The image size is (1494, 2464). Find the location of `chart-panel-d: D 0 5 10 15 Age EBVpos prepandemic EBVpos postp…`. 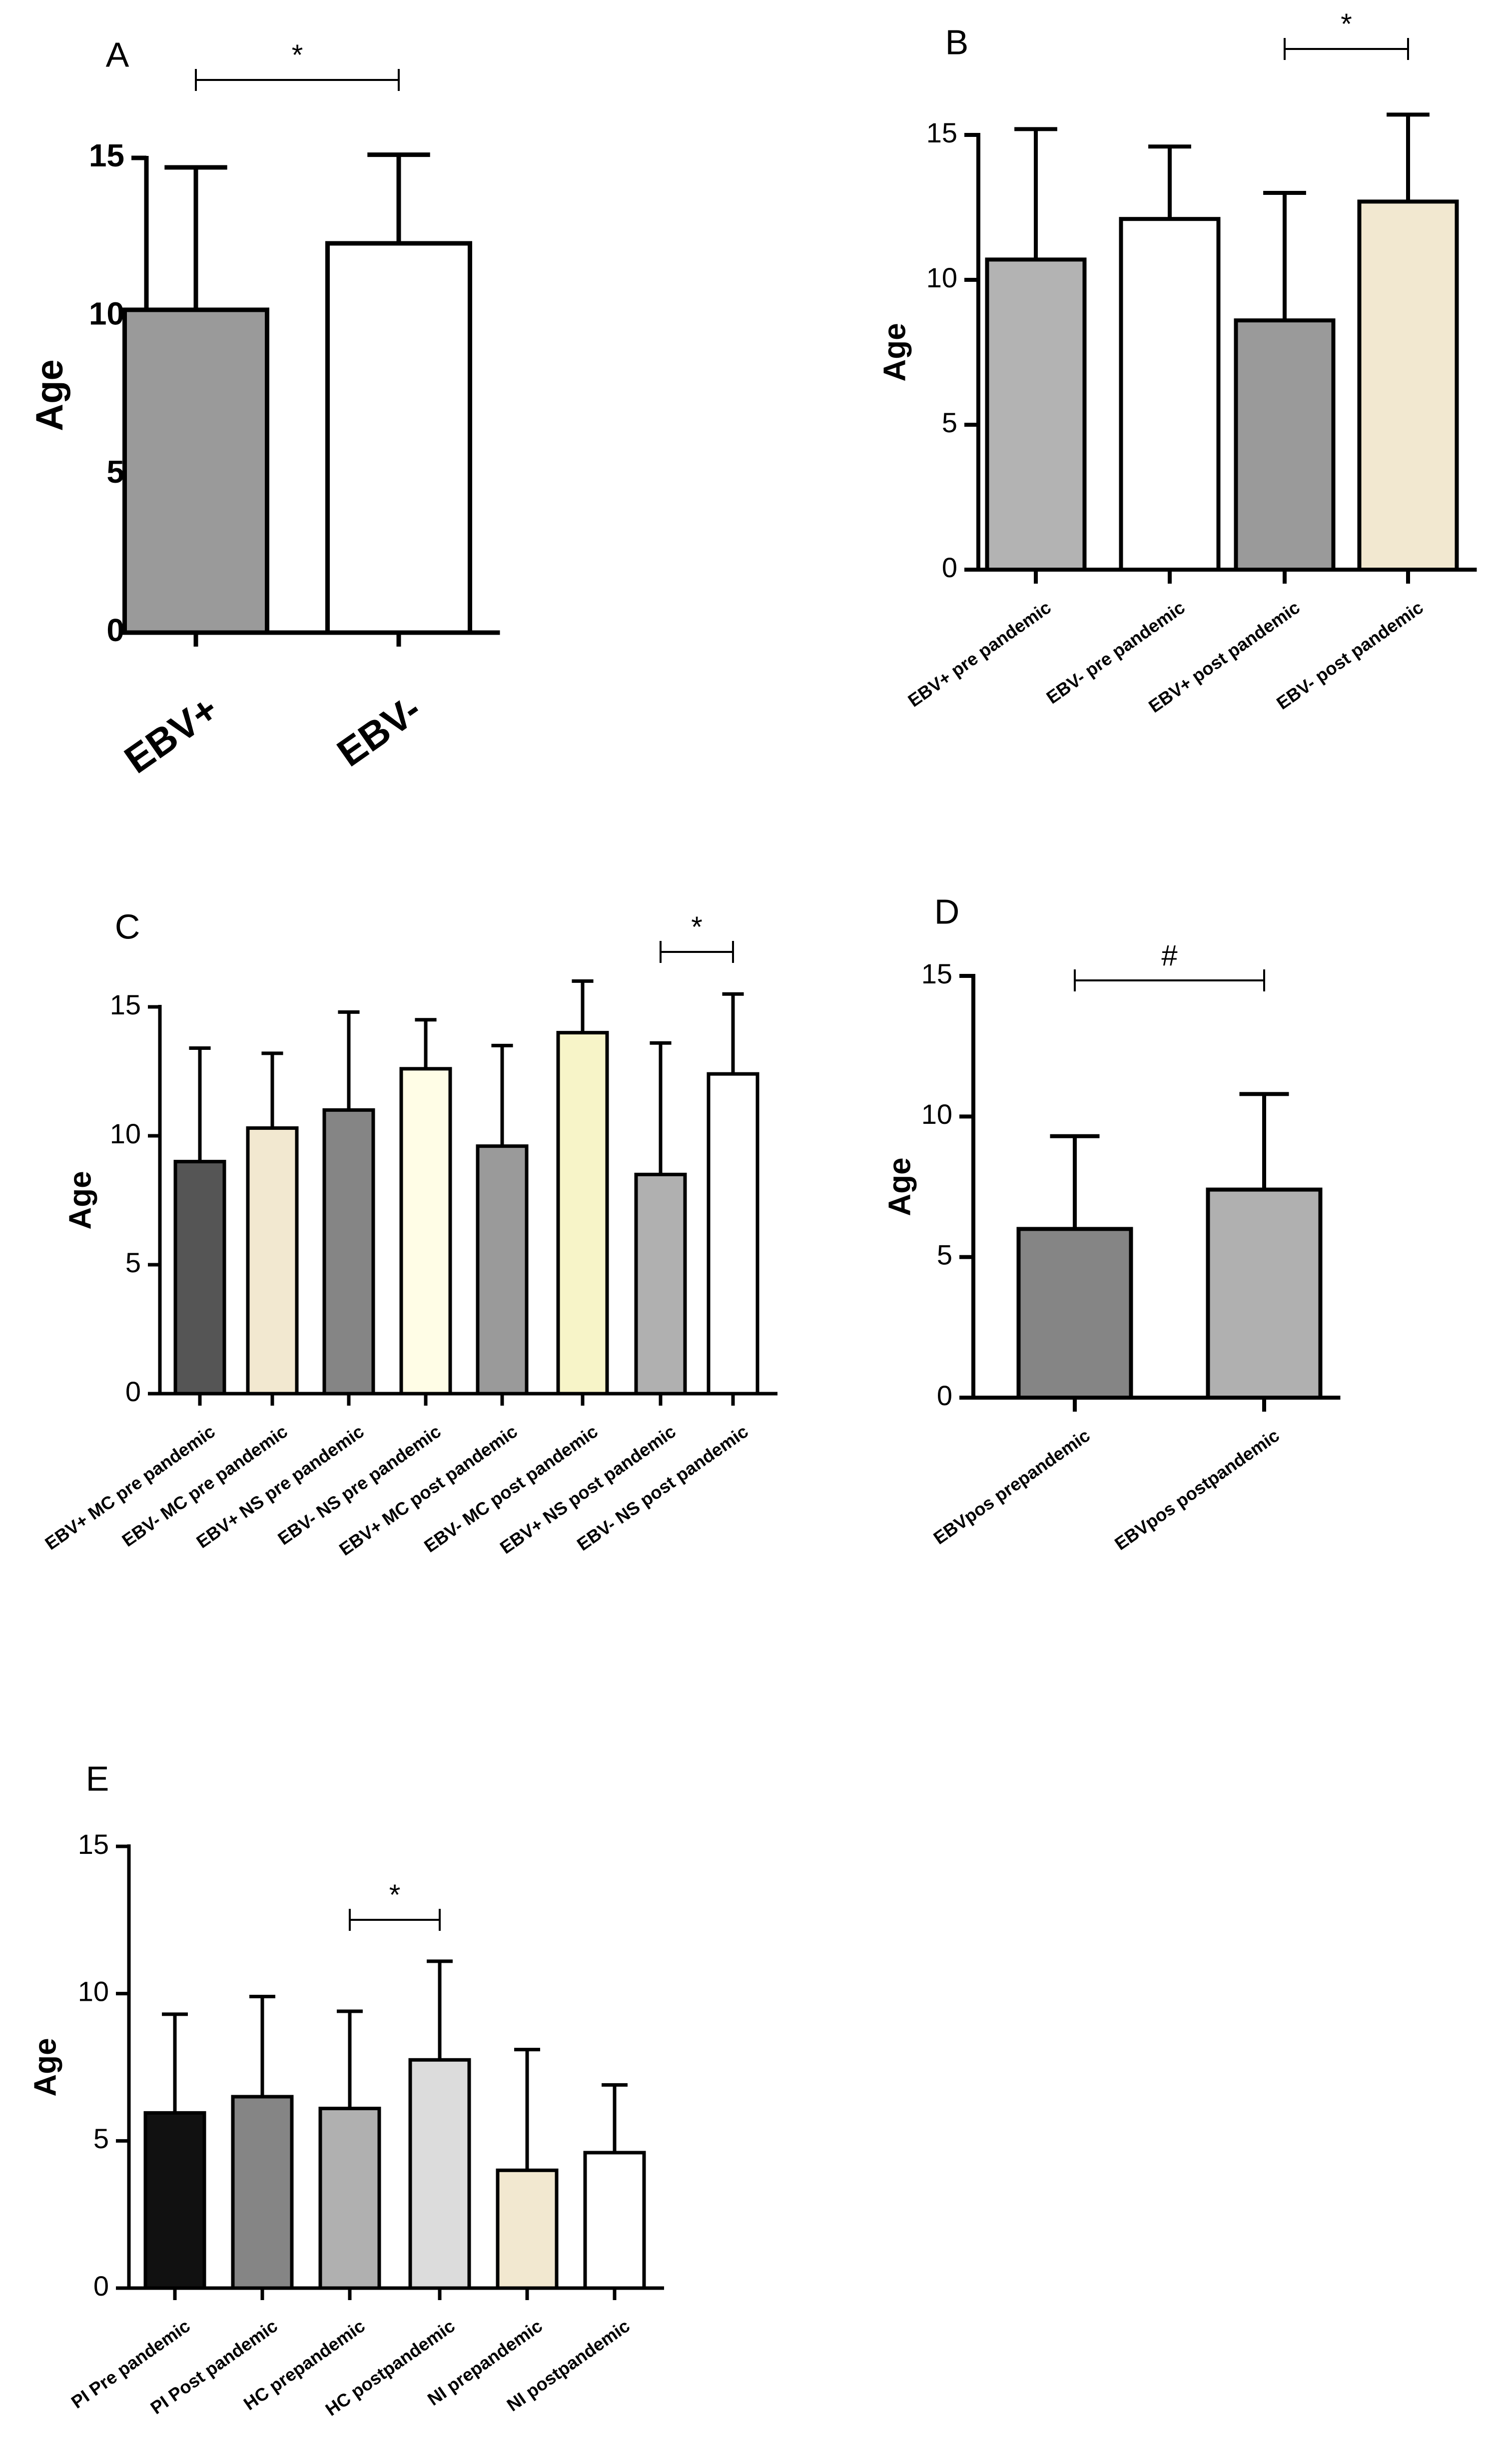

chart-panel-d: D 0 5 10 15 Age EBVpos prepandemic EBVpos postp… is located at coordinates (1111, 1223).